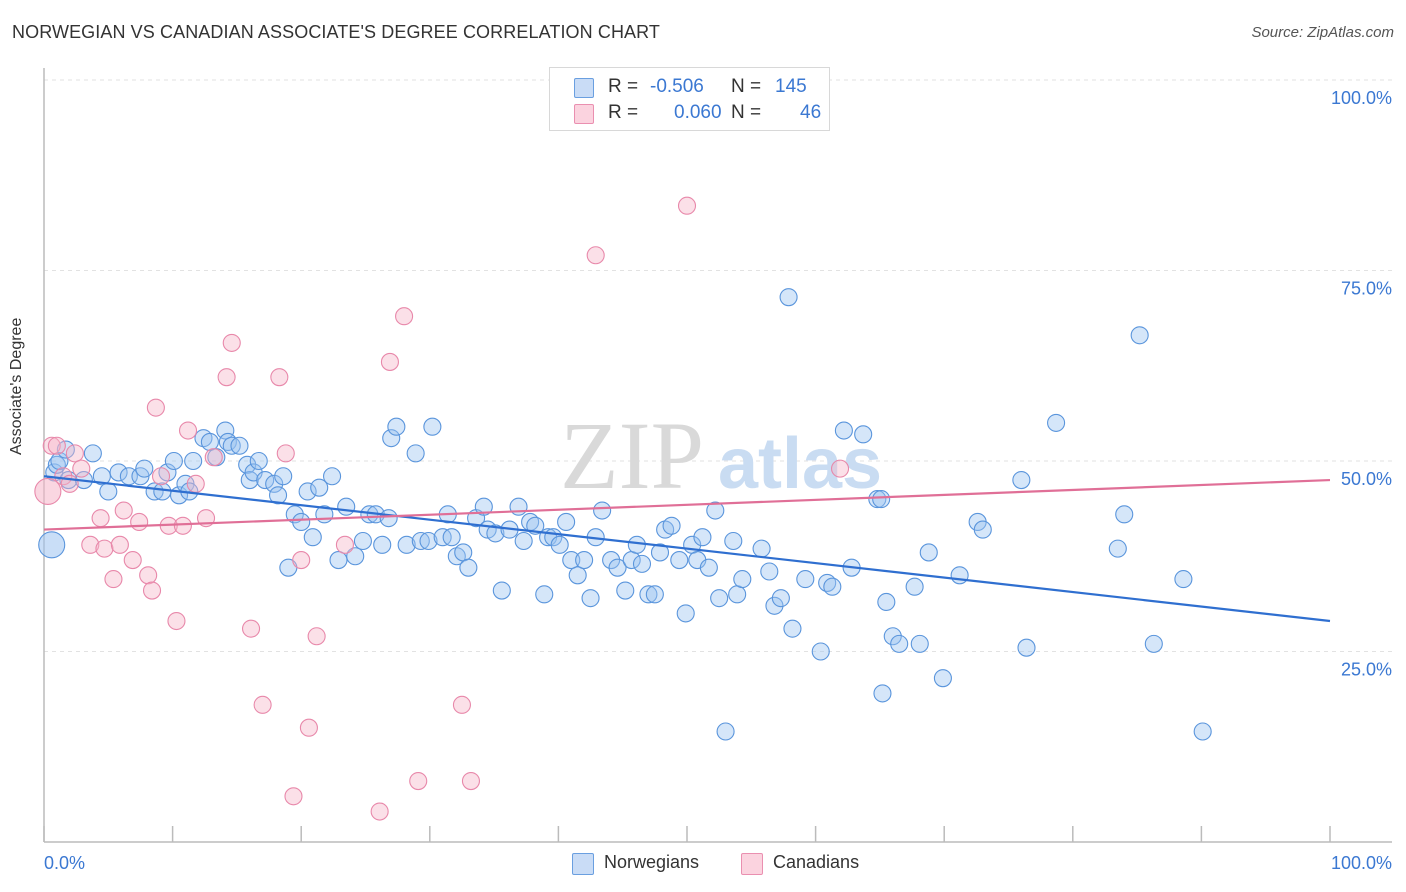  I want to click on x-tick-label-min: 0.0%, so click(64, 863).